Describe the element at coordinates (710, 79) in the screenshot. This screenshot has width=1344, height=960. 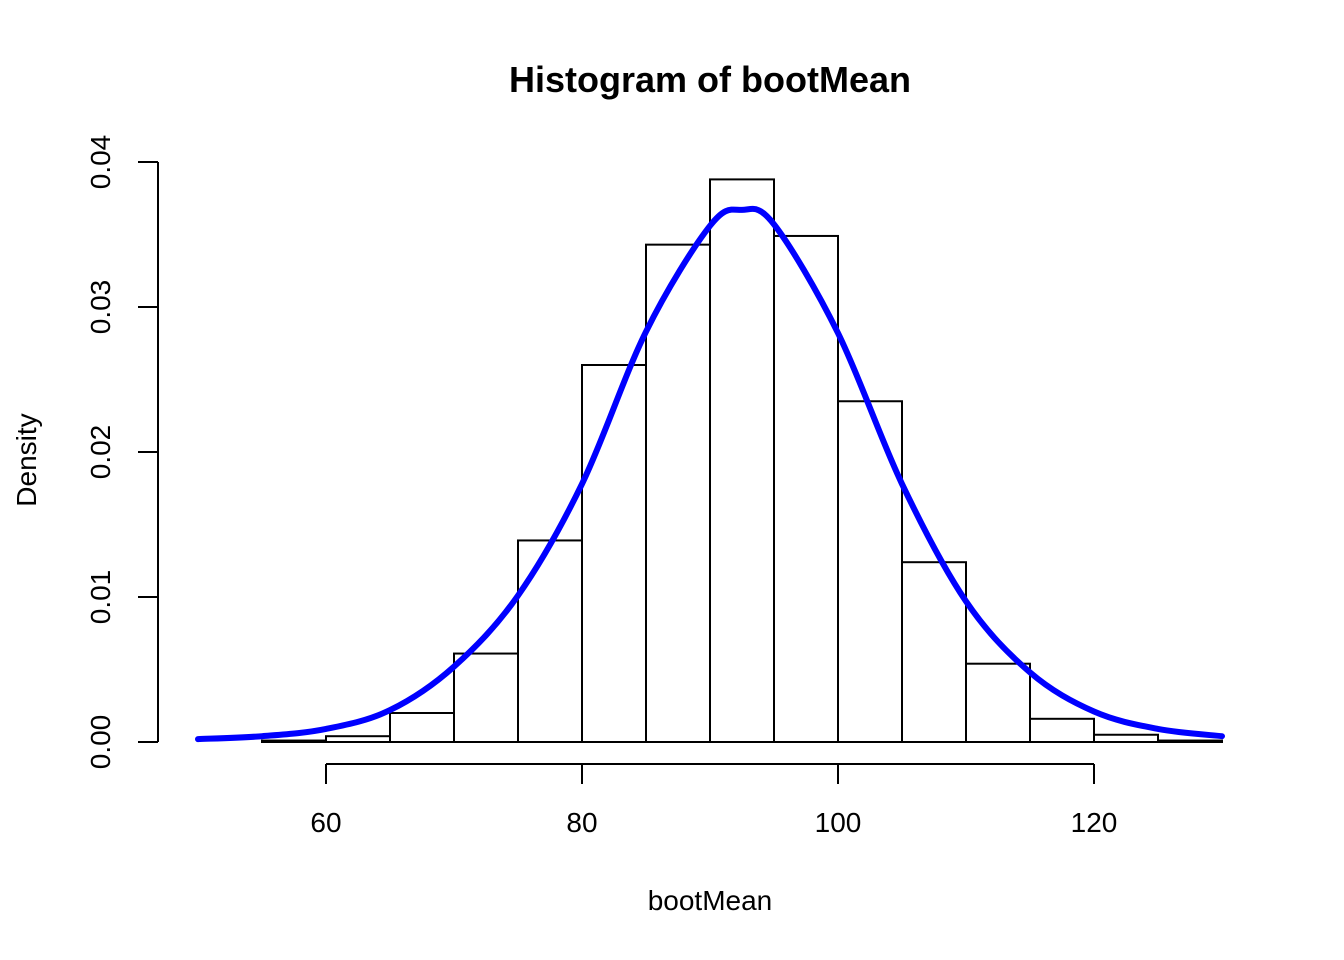
I see `chart-title: Histogram of bootMean` at that location.